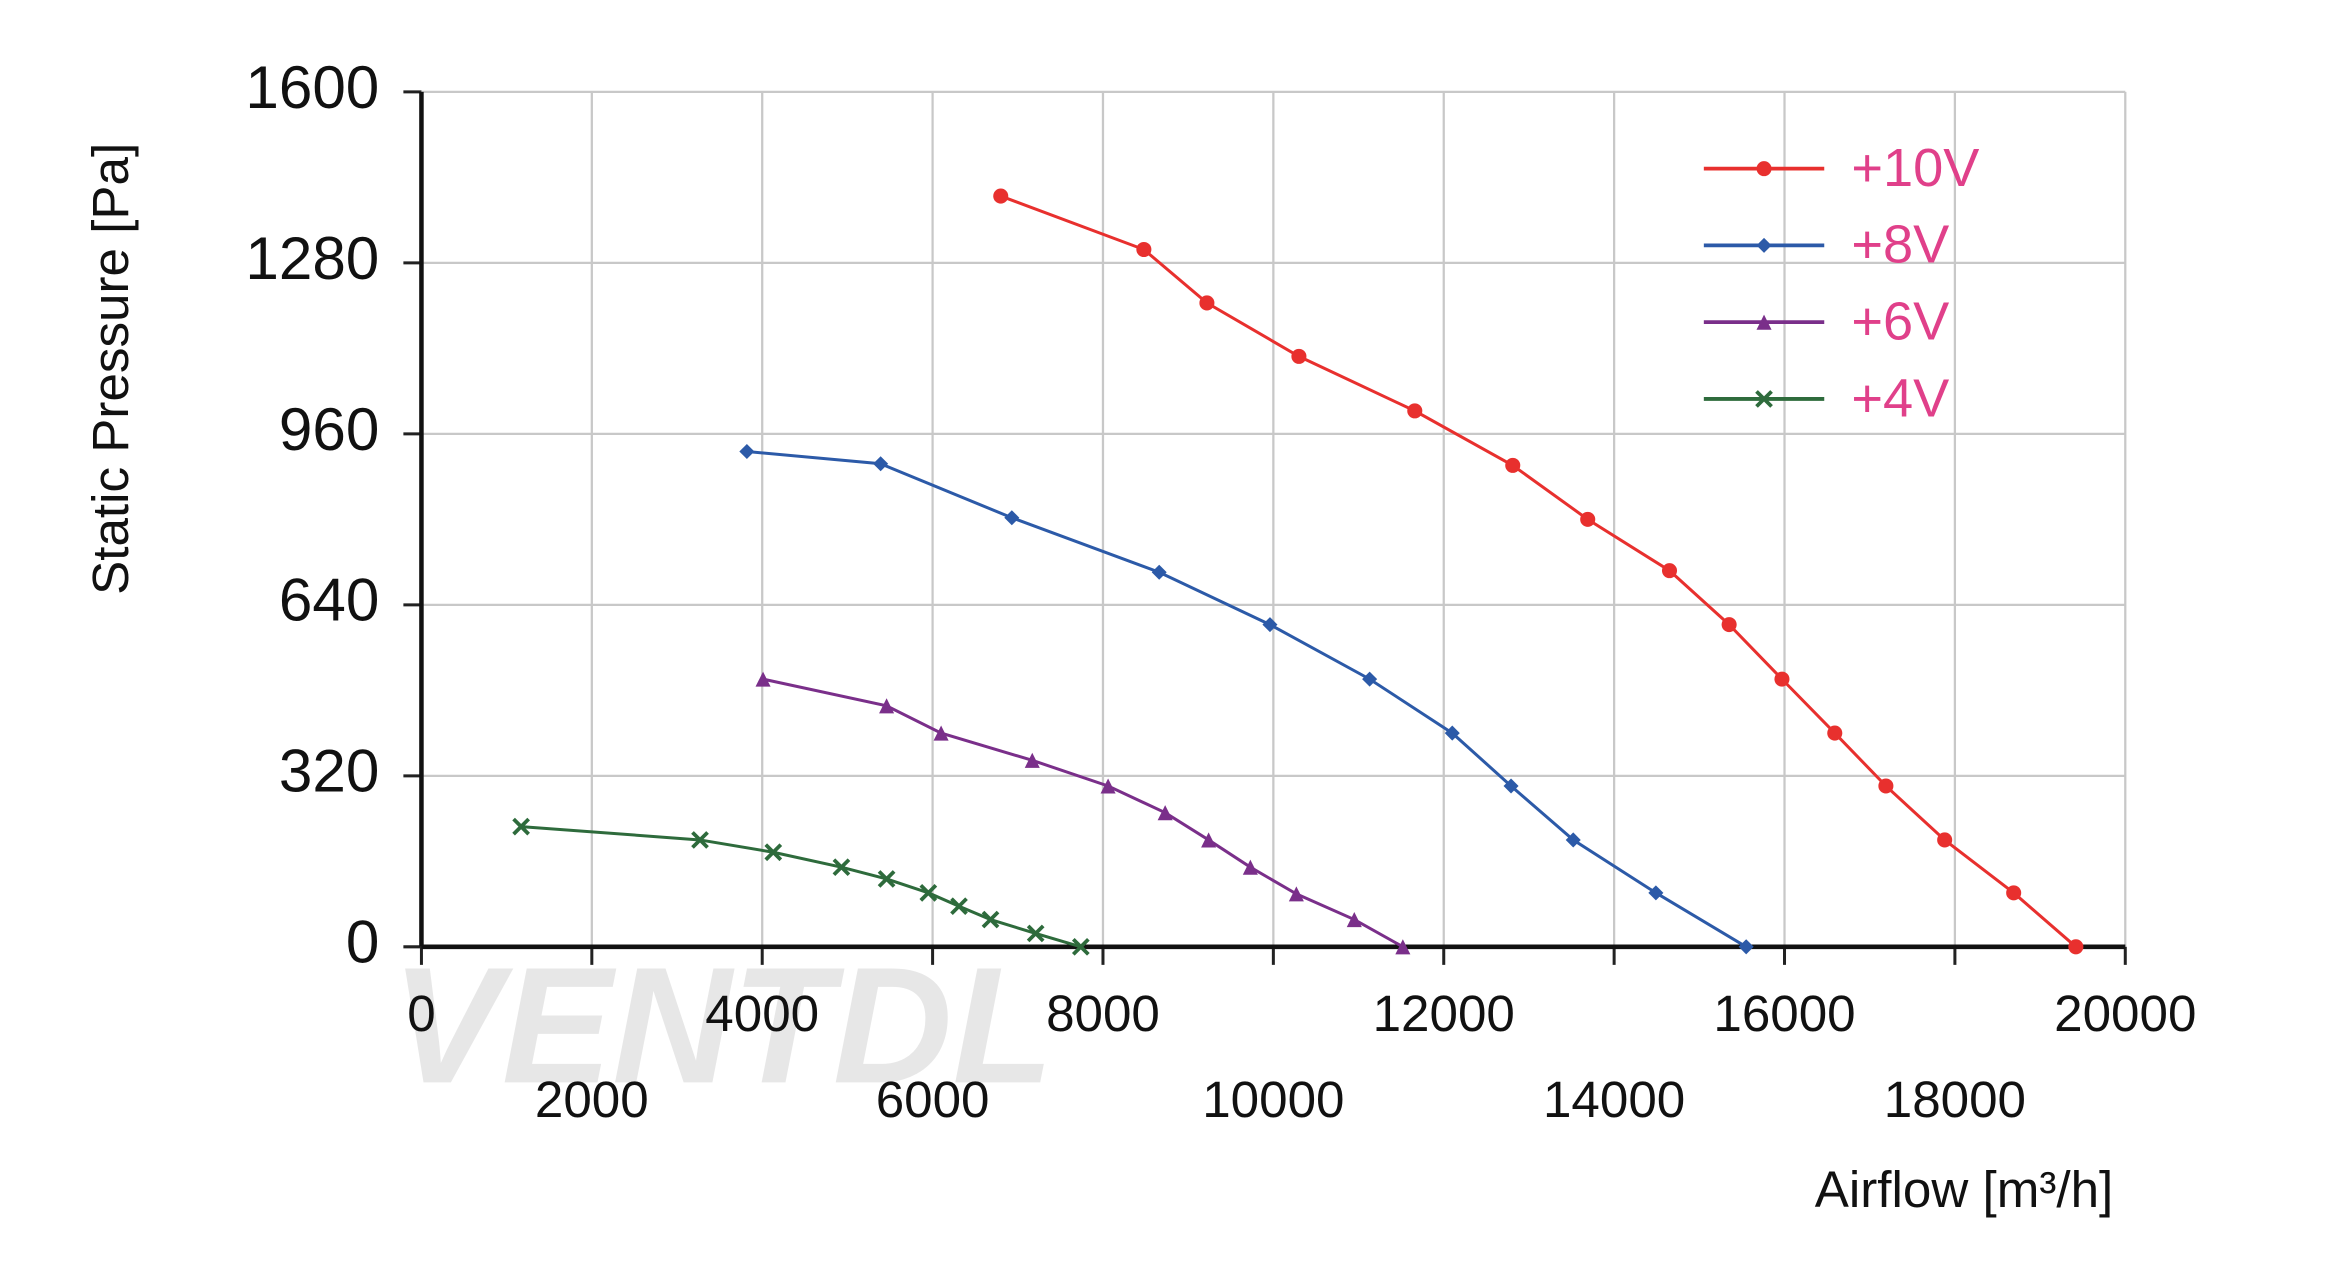 Image resolution: width=2336 pixels, height=1275 pixels. I want to click on legend-label: +8V, so click(1900, 245).